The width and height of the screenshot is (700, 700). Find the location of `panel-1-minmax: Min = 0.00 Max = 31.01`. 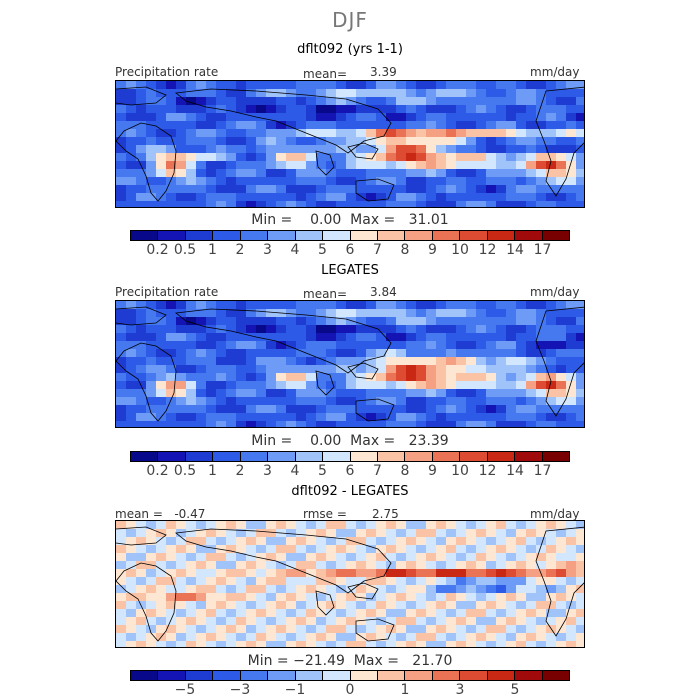

panel-1-minmax: Min = 0.00 Max = 31.01 is located at coordinates (350, 220).